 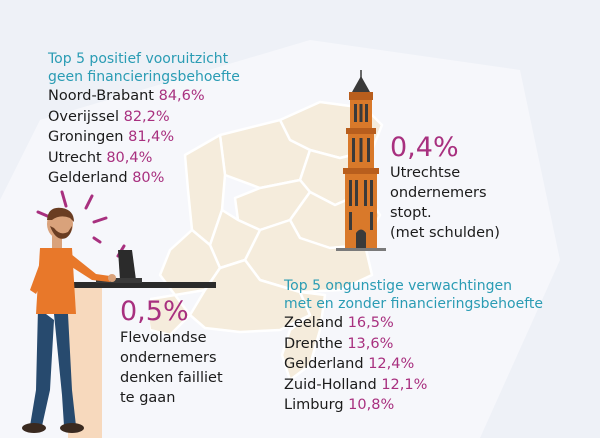 I want to click on list-item: Gelderland 80%, so click(x=144, y=178).